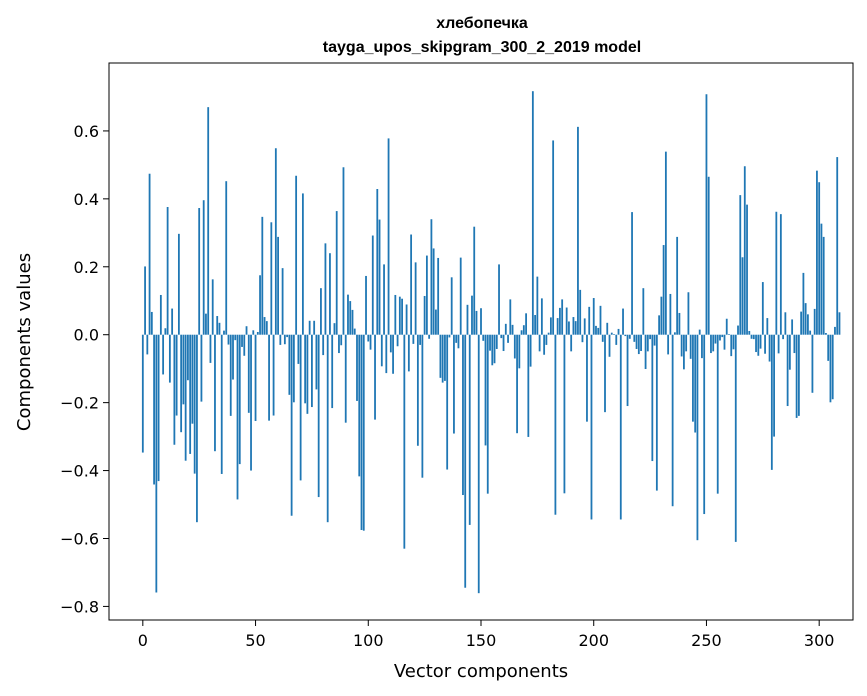 The image size is (867, 696). I want to click on y-axis-ticks: −0.8 −0.6 −0.4 −0.2 0.0 0.2 0.4 0.6, so click(84, 369).